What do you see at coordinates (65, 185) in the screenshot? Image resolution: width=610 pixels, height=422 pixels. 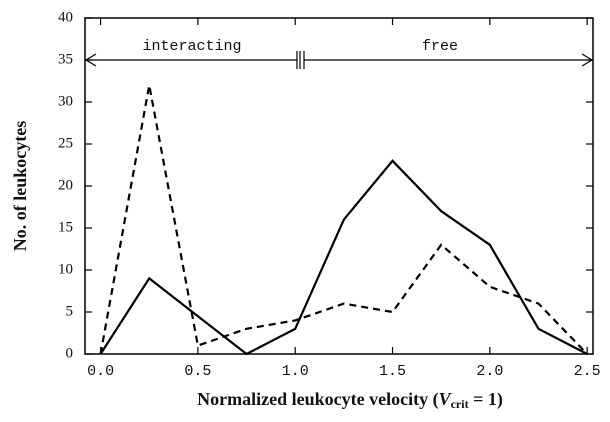 I see `y-tick-label: 20` at bounding box center [65, 185].